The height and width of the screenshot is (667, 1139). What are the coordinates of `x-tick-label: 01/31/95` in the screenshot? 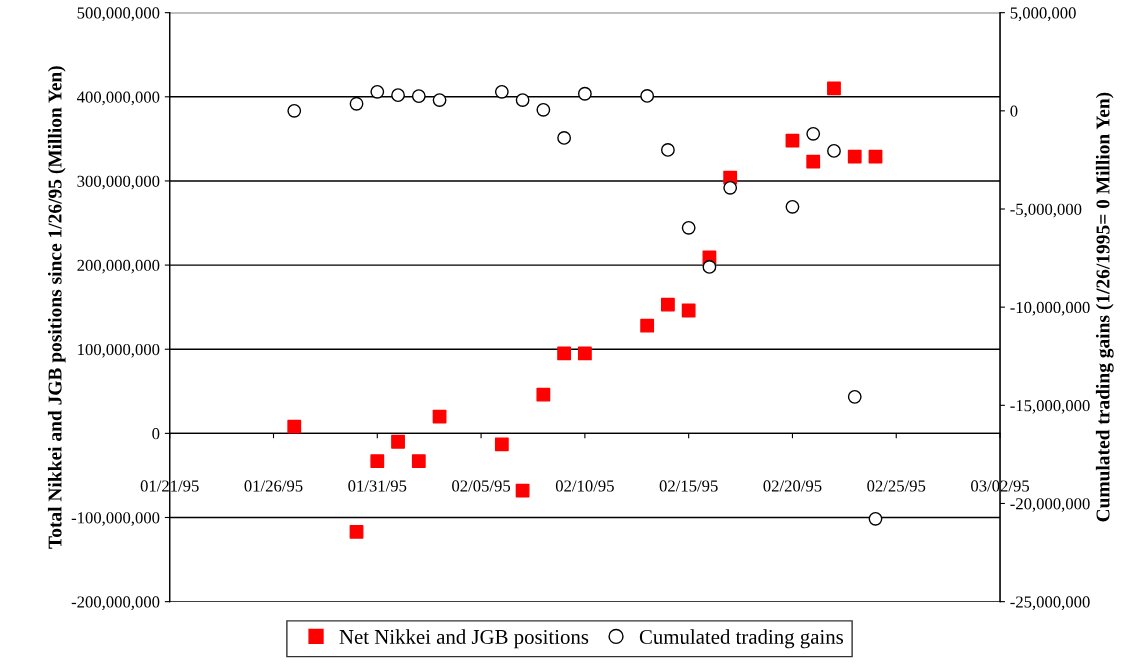 It's located at (377, 486).